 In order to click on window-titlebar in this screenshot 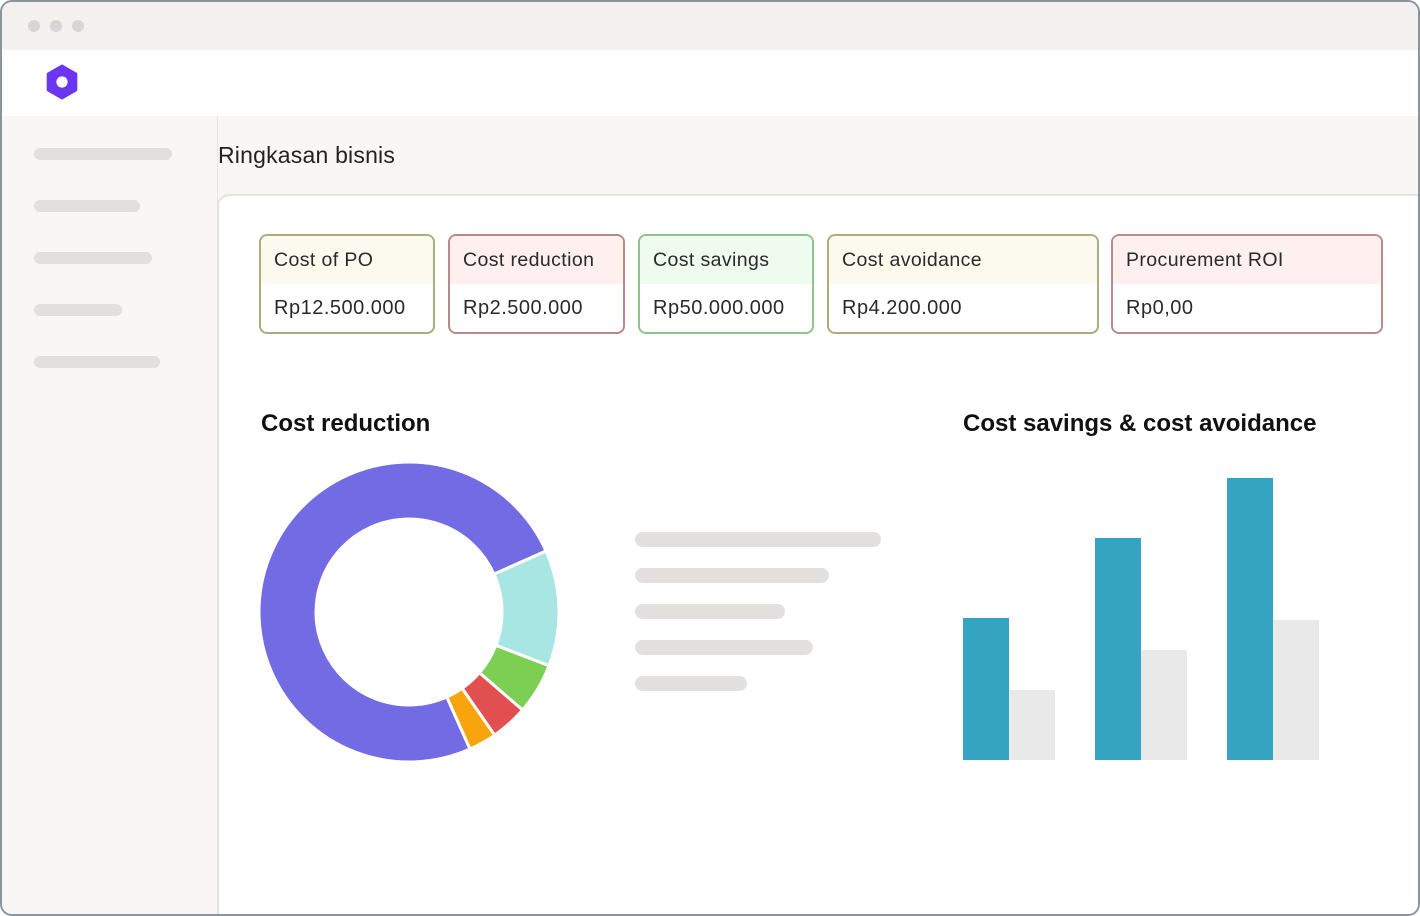, I will do `click(710, 26)`.